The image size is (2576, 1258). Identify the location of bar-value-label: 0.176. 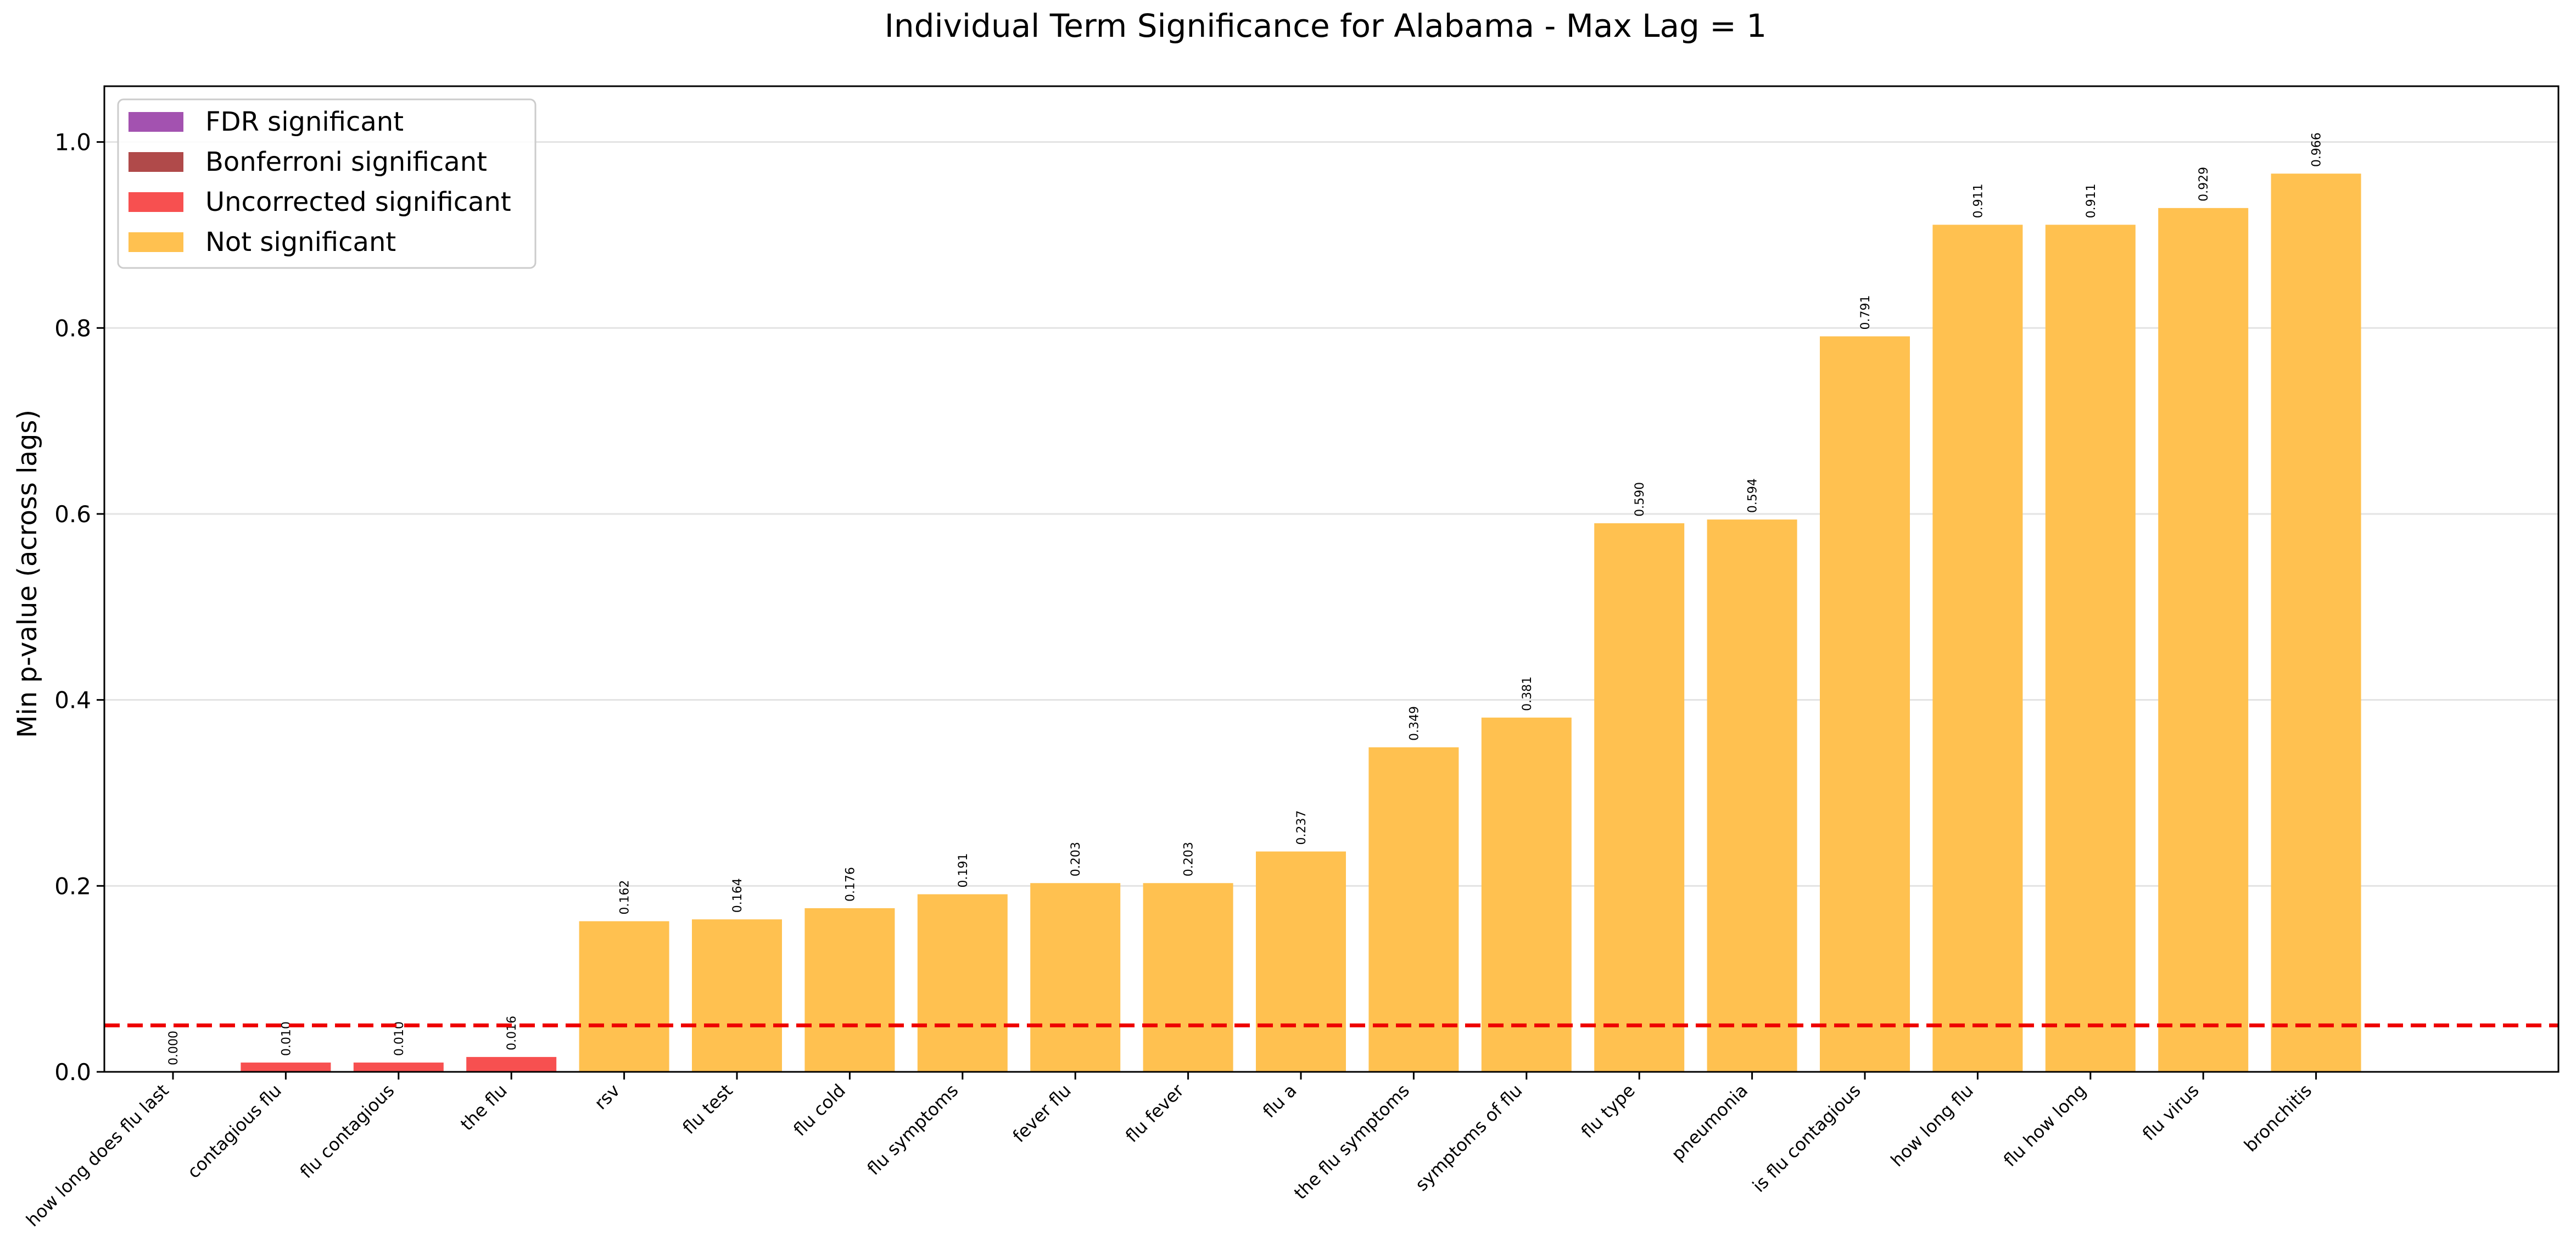
(850, 884).